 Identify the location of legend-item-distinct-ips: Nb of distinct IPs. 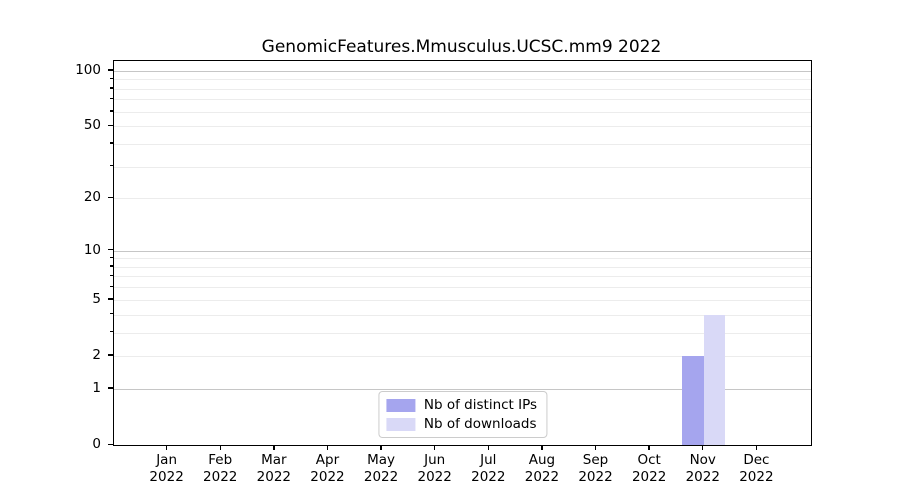
(461, 405).